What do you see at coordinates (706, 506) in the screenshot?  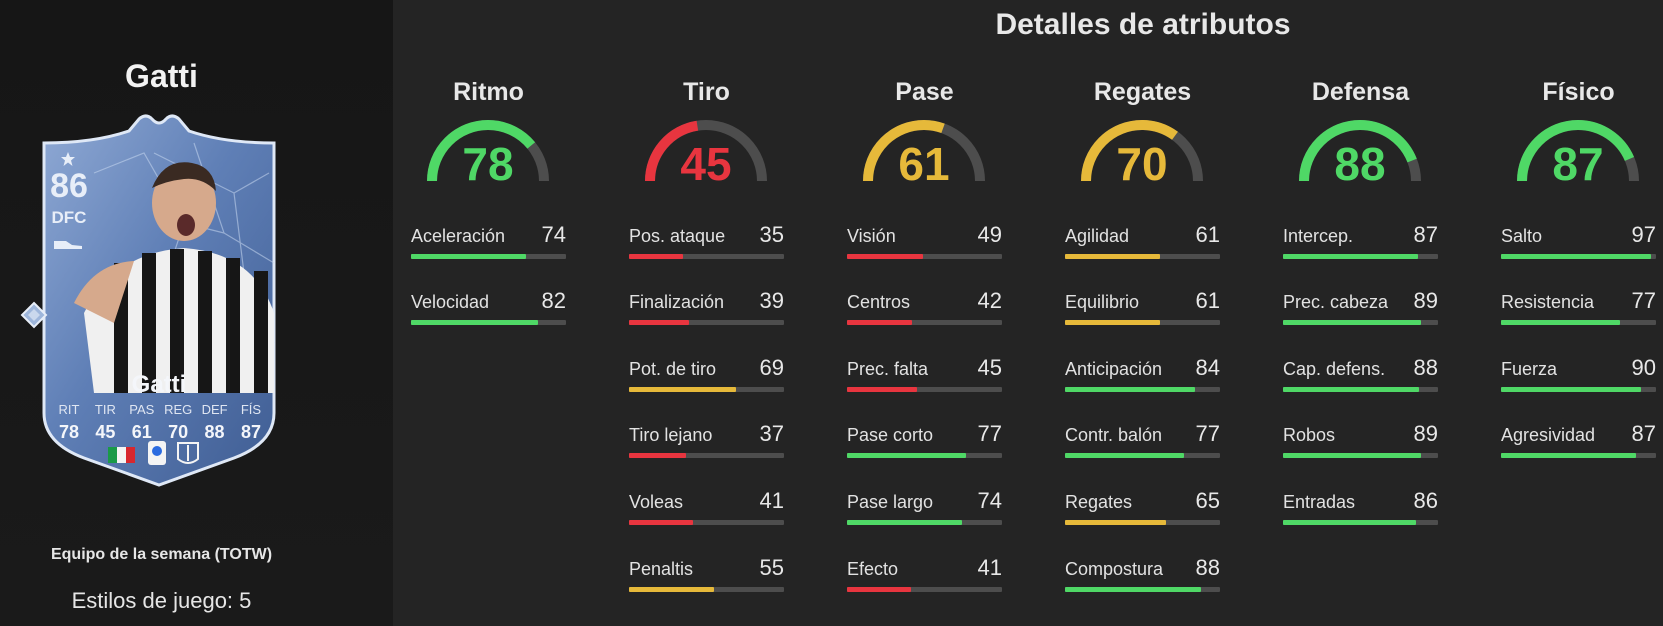 I see `attribute-row: Voleas 41` at bounding box center [706, 506].